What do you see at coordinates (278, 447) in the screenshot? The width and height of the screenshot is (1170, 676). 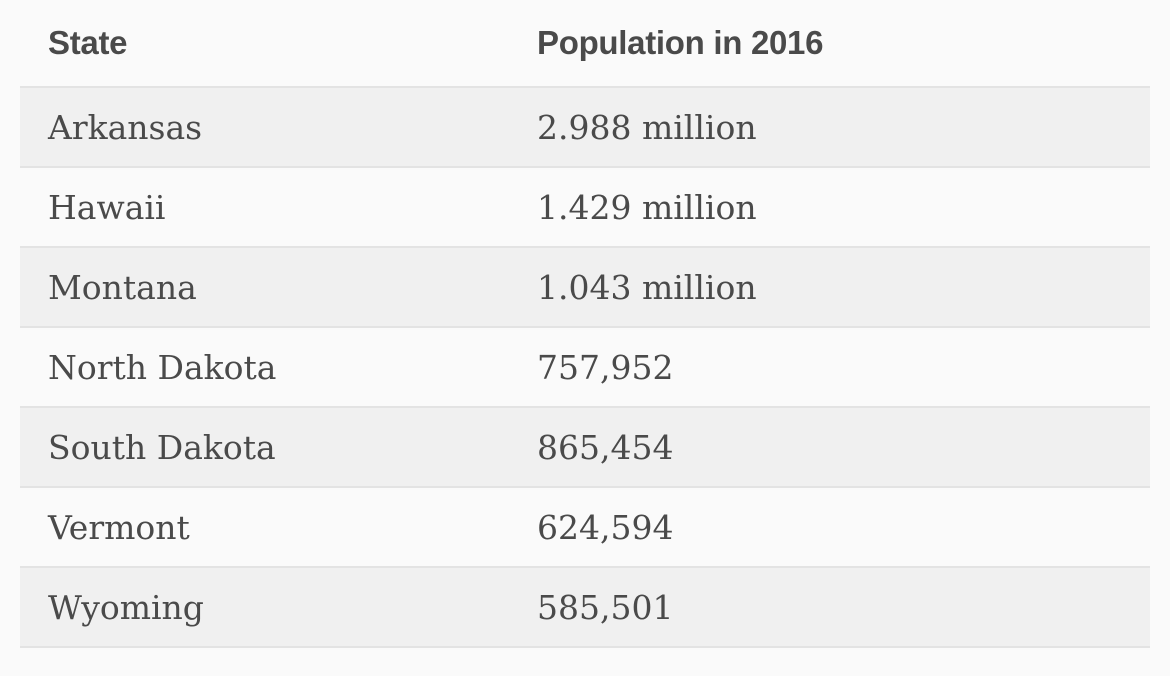 I see `state-cell: South Dakota` at bounding box center [278, 447].